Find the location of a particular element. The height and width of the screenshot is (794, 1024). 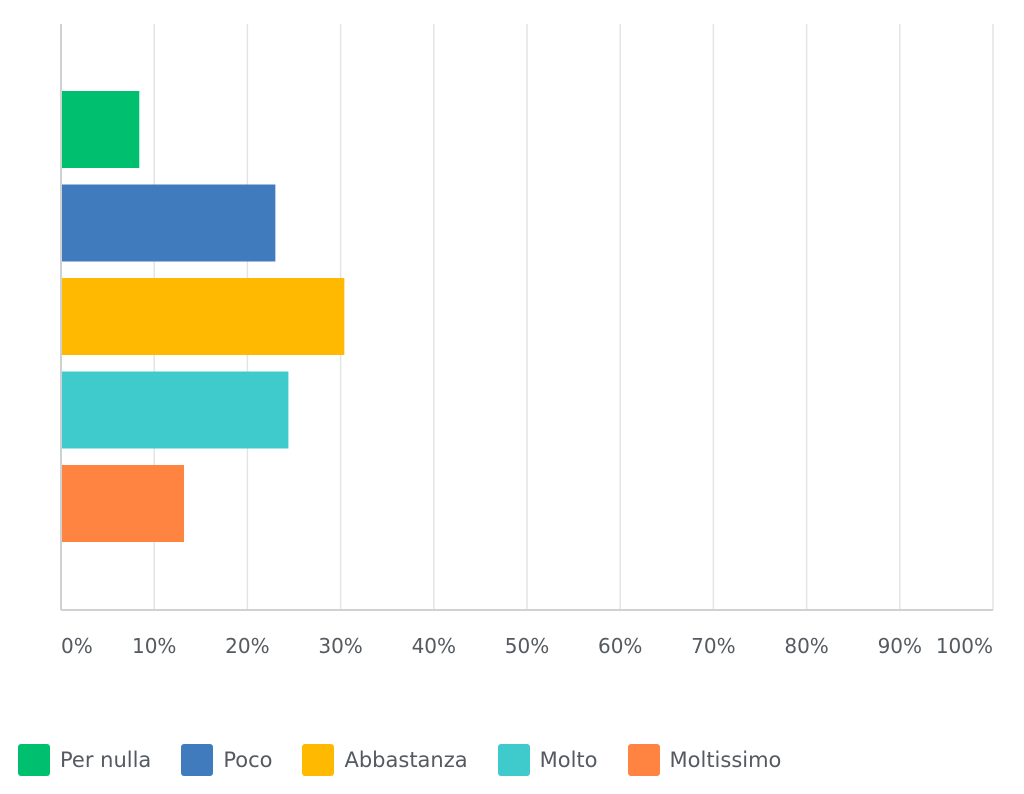

x-tick-label: 20% is located at coordinates (247, 646).